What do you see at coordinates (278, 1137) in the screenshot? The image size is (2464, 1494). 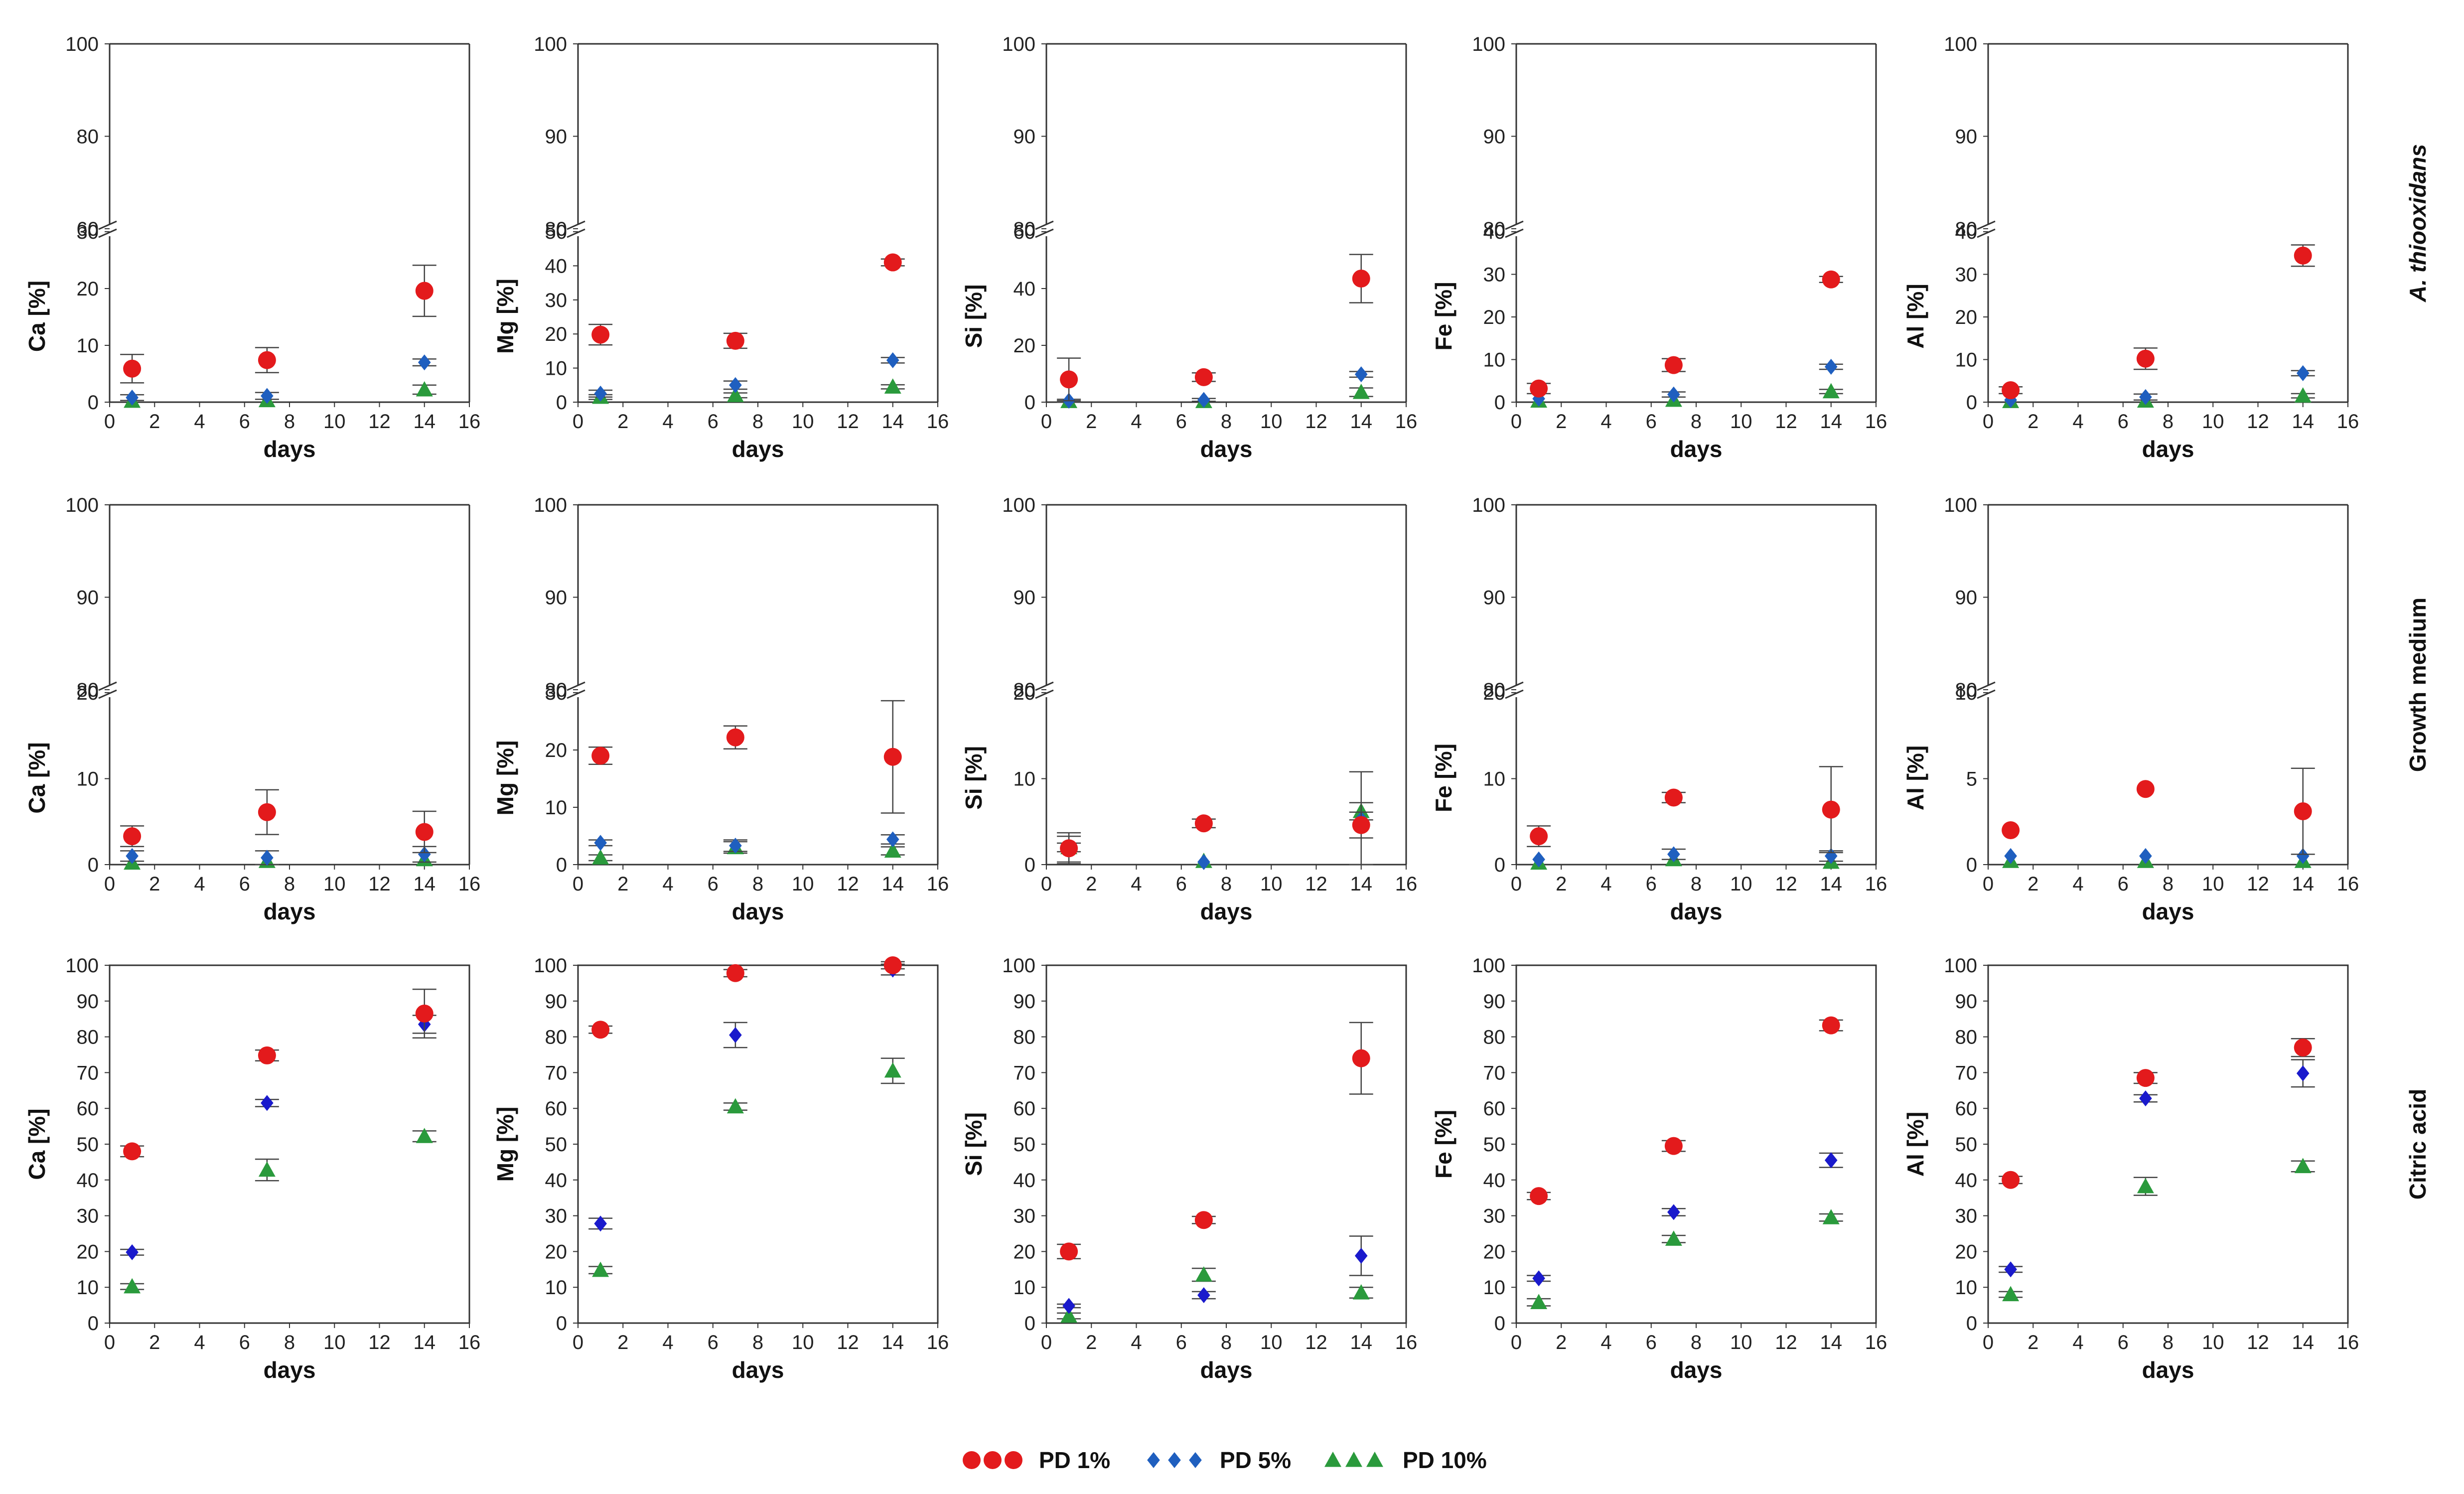 I see `series-pd5` at bounding box center [278, 1137].